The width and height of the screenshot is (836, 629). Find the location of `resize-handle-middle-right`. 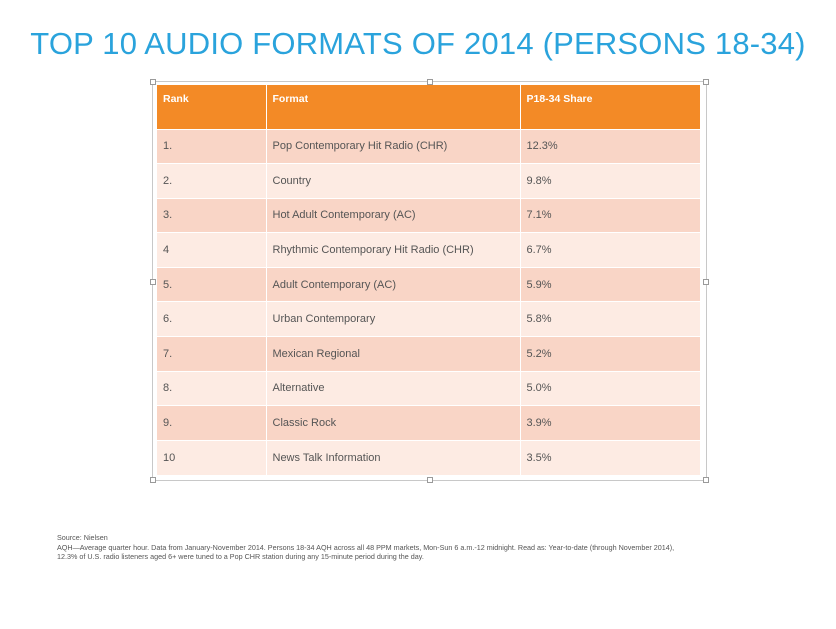

resize-handle-middle-right is located at coordinates (706, 282).